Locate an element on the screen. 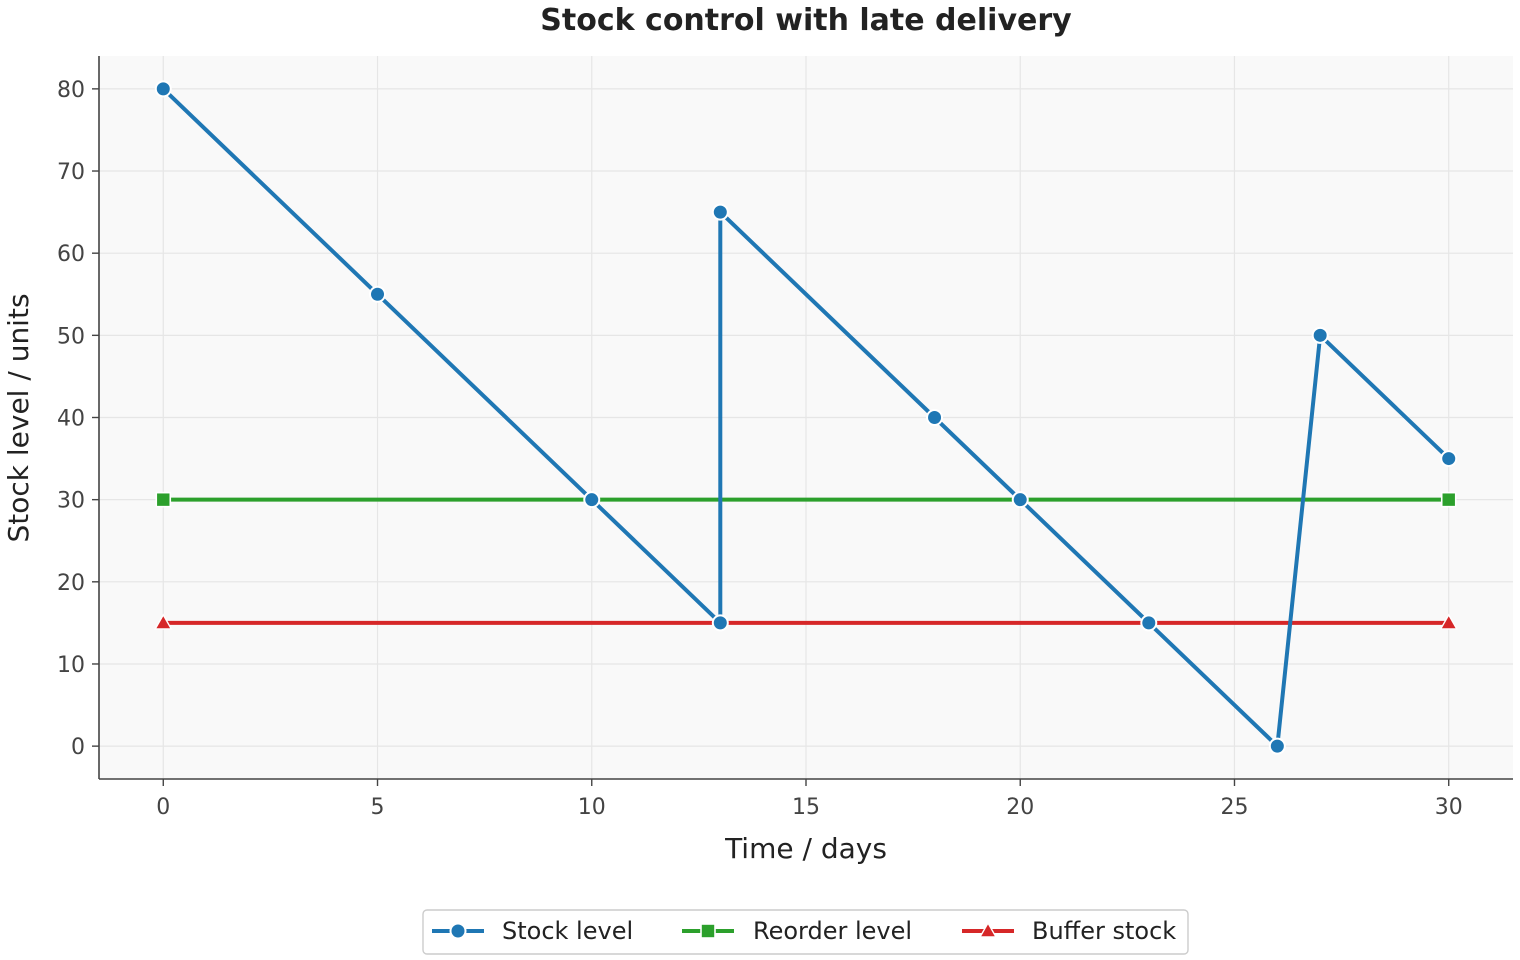 The width and height of the screenshot is (1520, 960). x-axis-label: Time / days is located at coordinates (805, 848).